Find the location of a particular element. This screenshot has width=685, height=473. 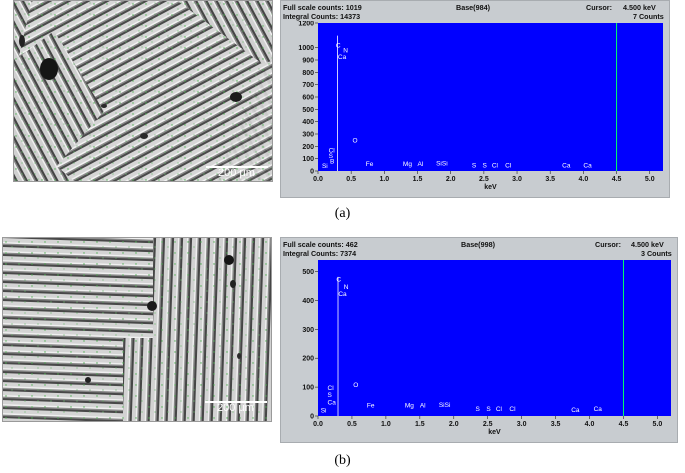

y-tick-label: 900 is located at coordinates (308, 61).